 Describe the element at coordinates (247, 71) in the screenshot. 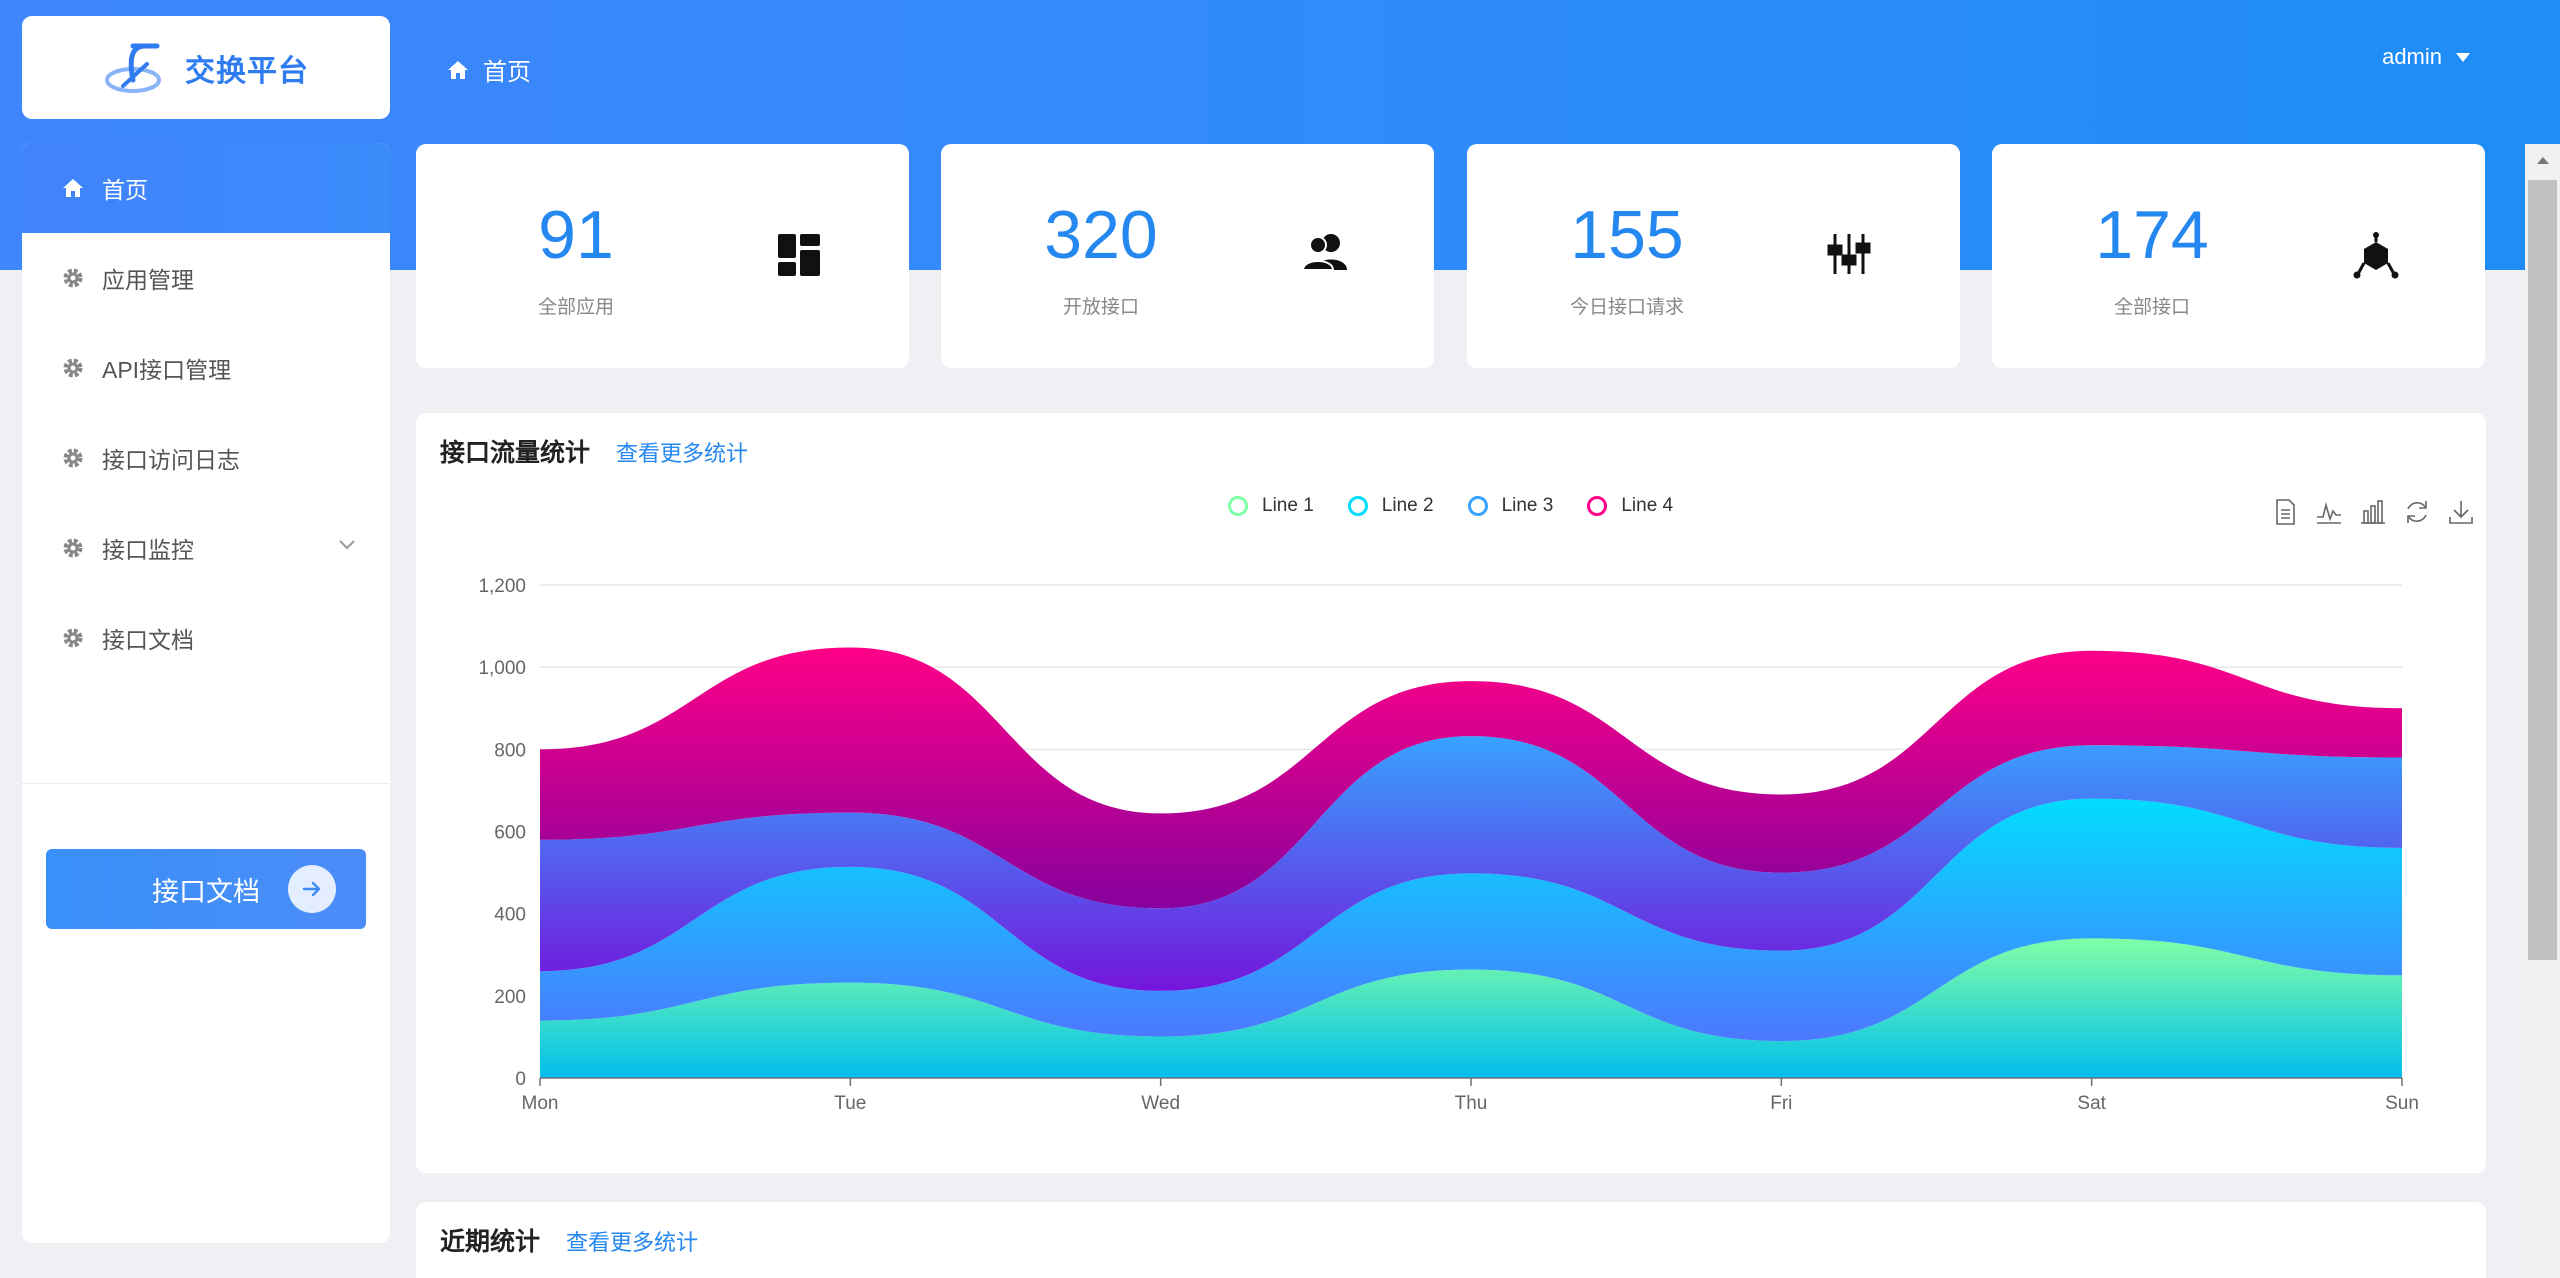

I see `app-title: 交换平台` at that location.